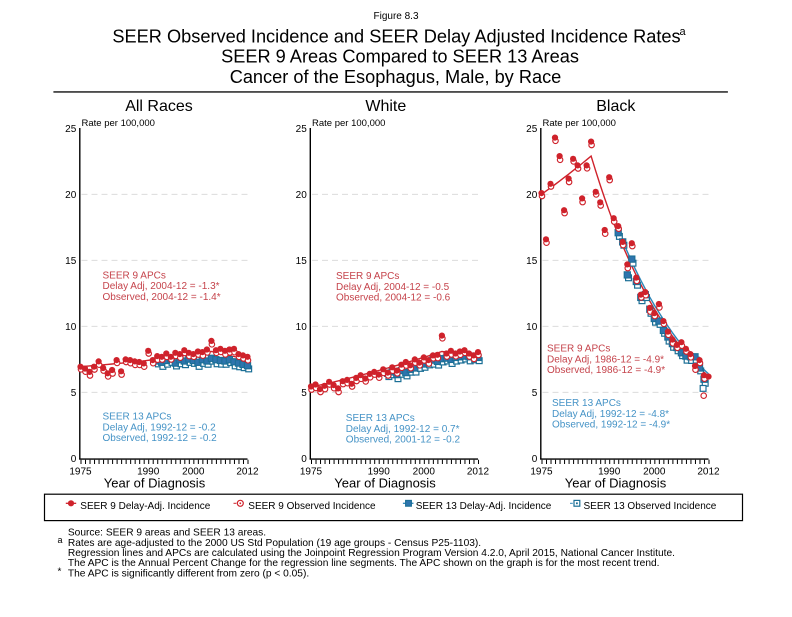 This screenshot has height=617, width=792. Describe the element at coordinates (161, 286) in the screenshot. I see `svg-text: Delay Adj, 2004-12 = -1.3*` at that location.